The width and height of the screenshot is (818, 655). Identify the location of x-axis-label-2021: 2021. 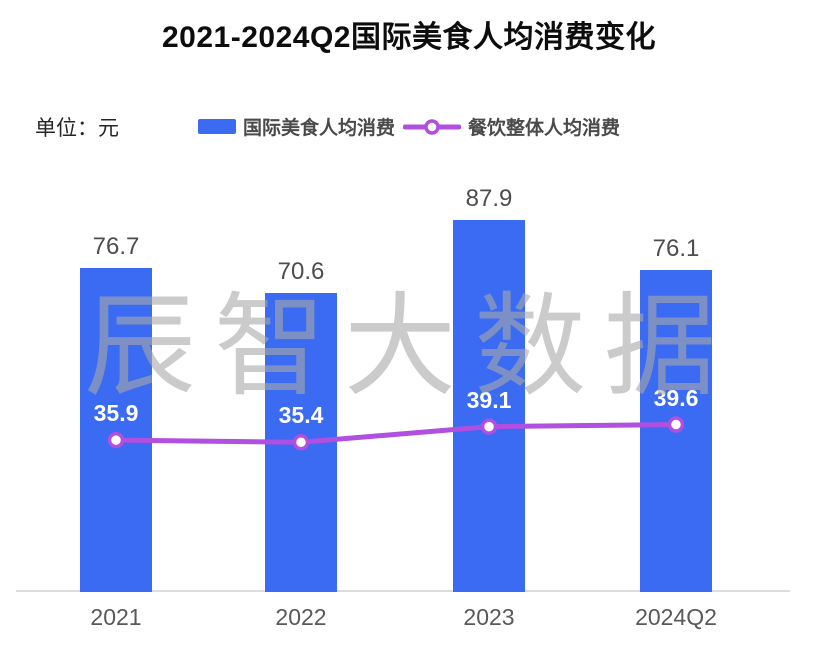
(116, 617).